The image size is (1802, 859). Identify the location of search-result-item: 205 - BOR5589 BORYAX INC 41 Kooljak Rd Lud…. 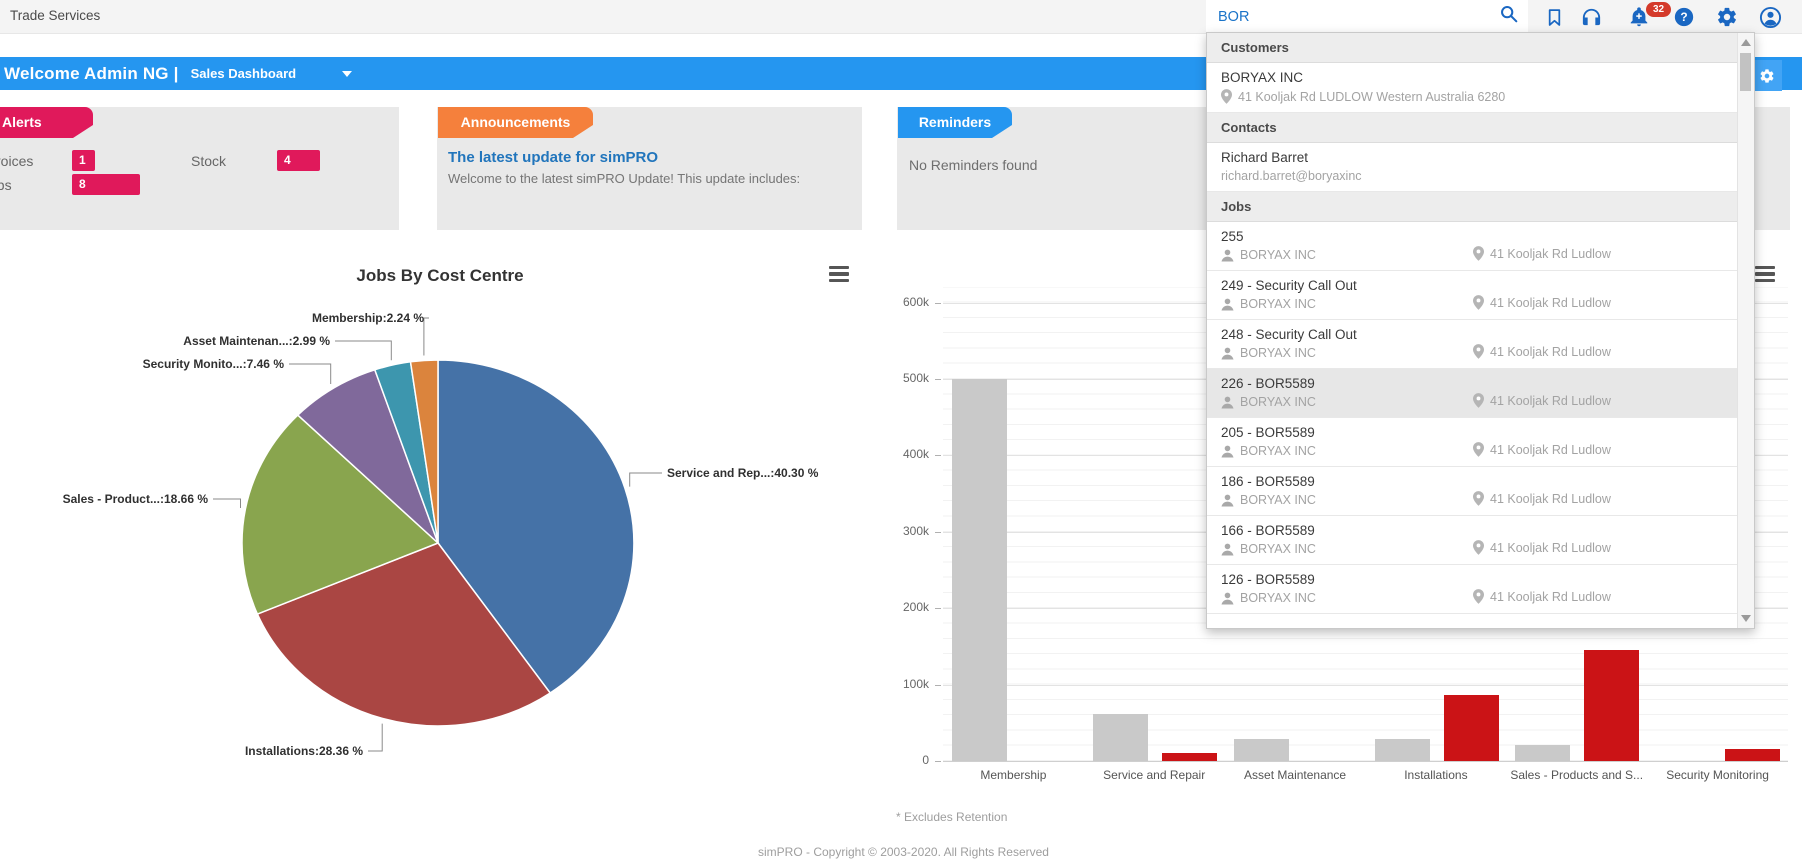
(1472, 442).